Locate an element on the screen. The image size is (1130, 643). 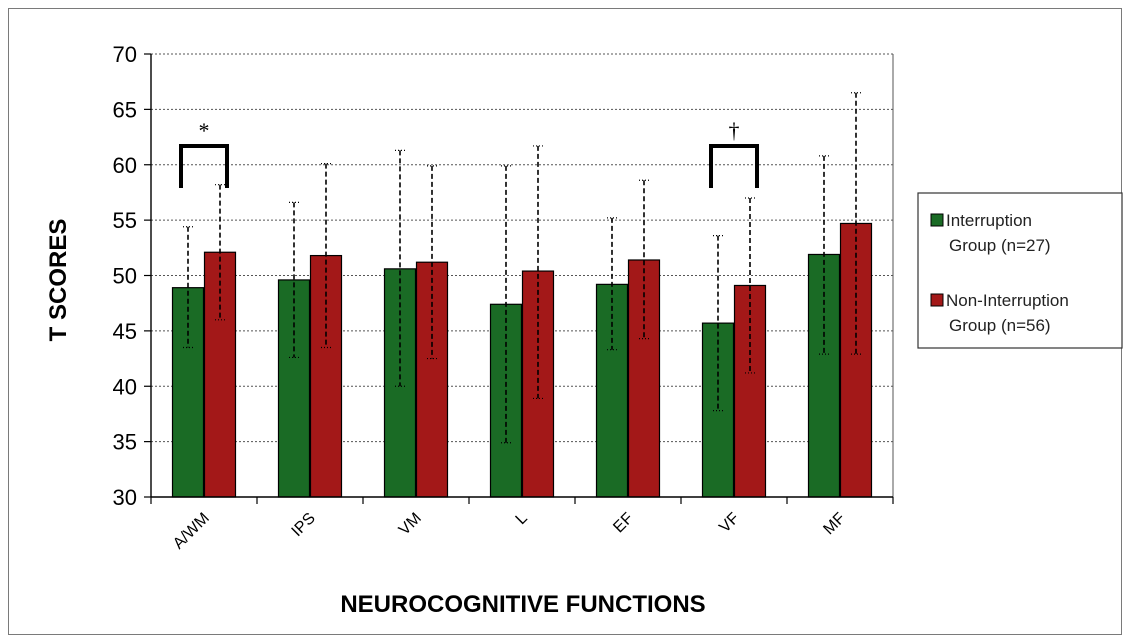
y-tick-label: 50 is located at coordinates (125, 276).